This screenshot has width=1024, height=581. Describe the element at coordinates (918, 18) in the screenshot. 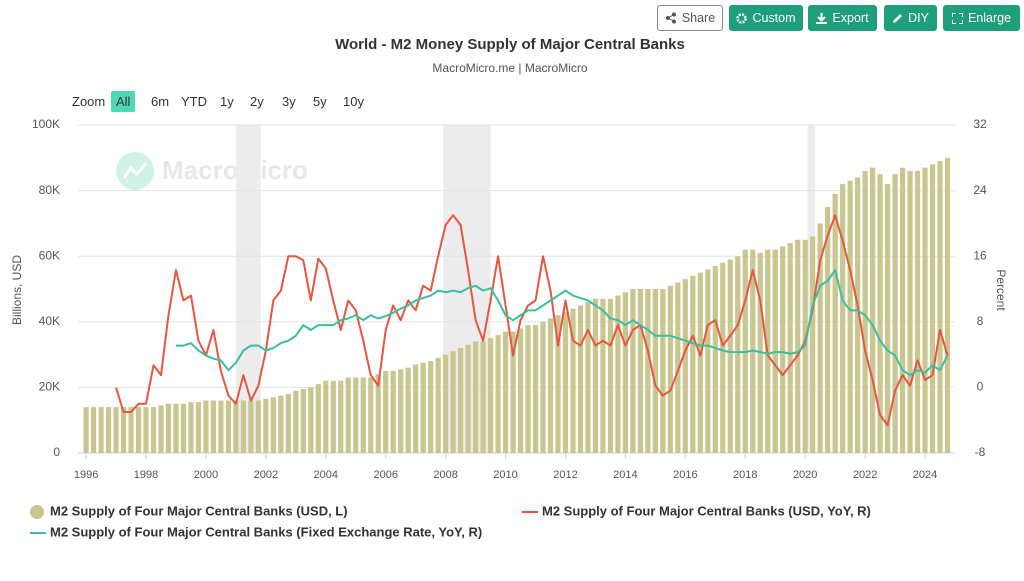

I see `button-label: DIY` at that location.